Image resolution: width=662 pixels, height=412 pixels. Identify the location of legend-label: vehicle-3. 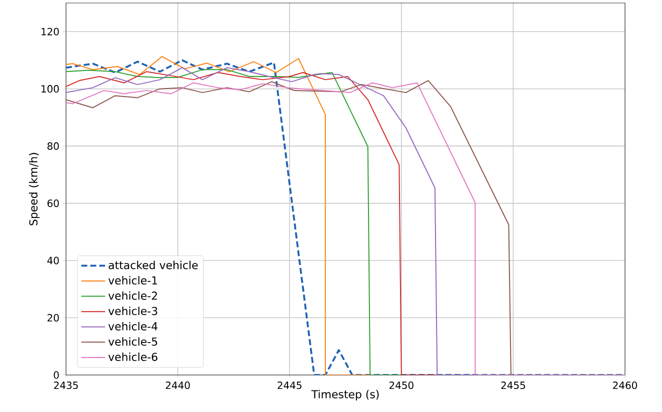
(133, 311).